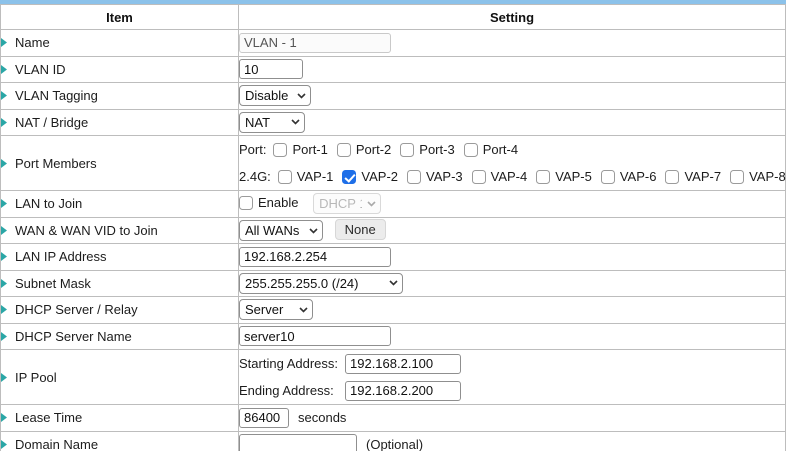  What do you see at coordinates (607, 177) in the screenshot?
I see `vap-6-checkbox` at bounding box center [607, 177].